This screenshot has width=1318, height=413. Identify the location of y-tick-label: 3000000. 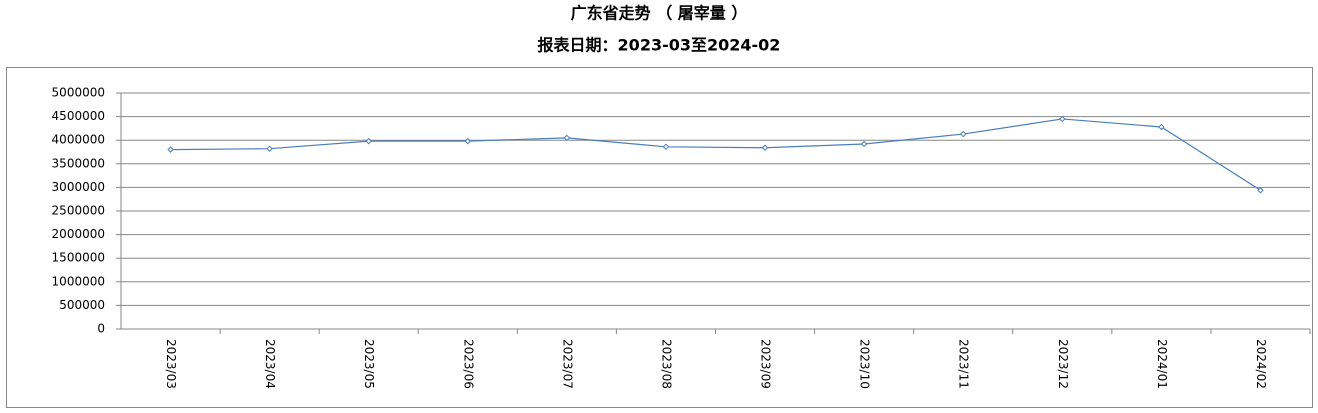
(78, 187).